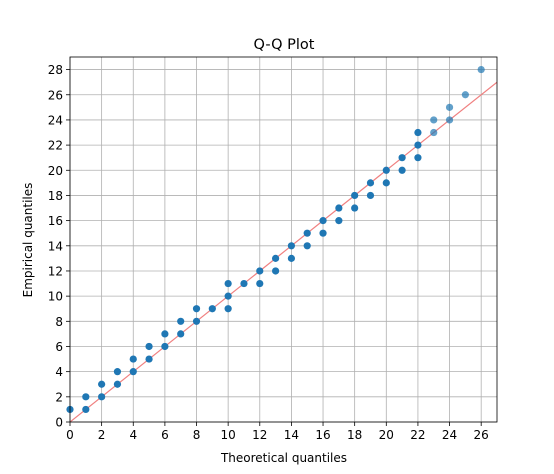  What do you see at coordinates (70, 435) in the screenshot?
I see `x-tick-label: 0` at bounding box center [70, 435].